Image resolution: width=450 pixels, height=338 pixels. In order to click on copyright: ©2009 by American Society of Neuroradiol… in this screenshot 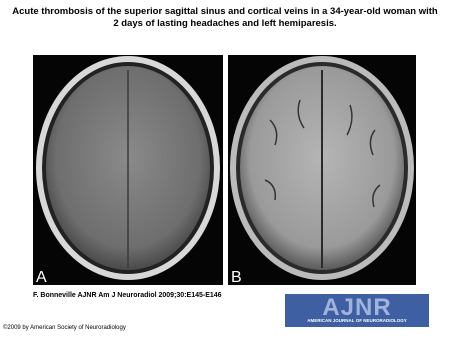, I will do `click(64, 328)`.